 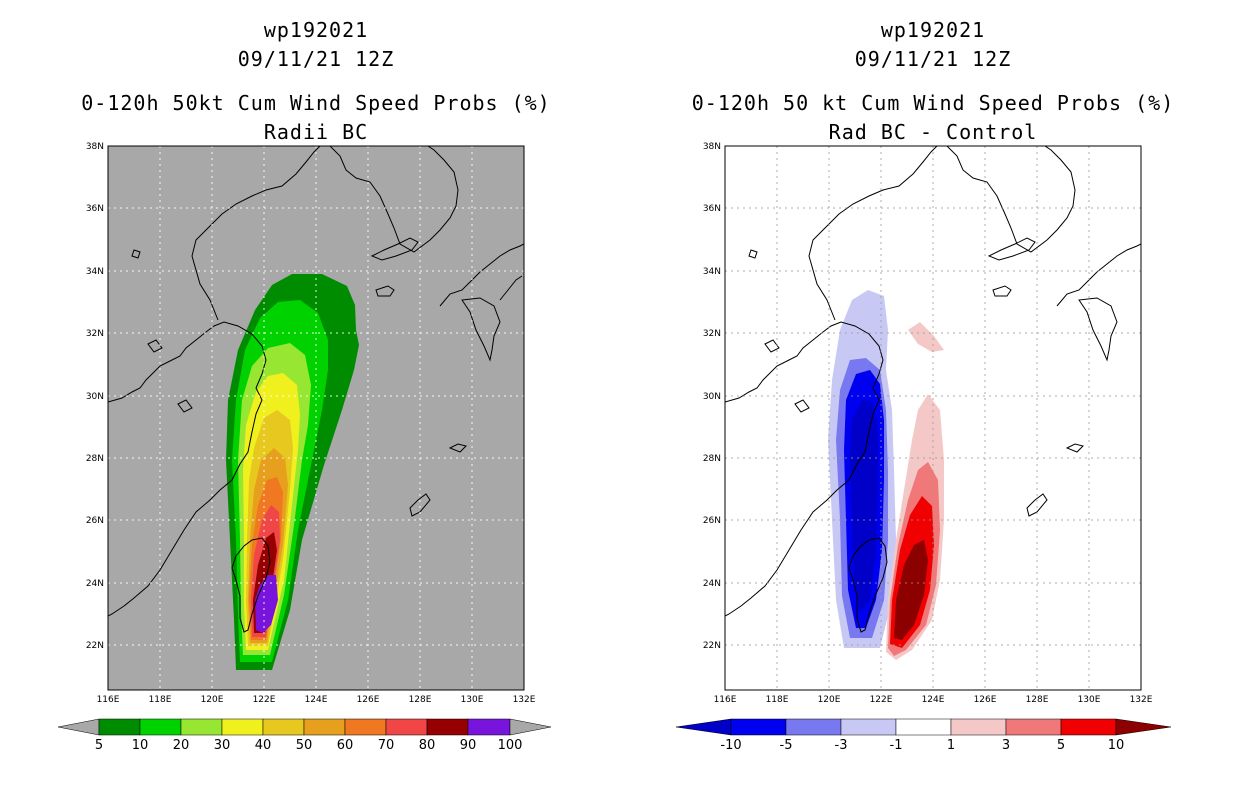 What do you see at coordinates (530, 727) in the screenshot?
I see `left-colorbar-upper-arrow` at bounding box center [530, 727].